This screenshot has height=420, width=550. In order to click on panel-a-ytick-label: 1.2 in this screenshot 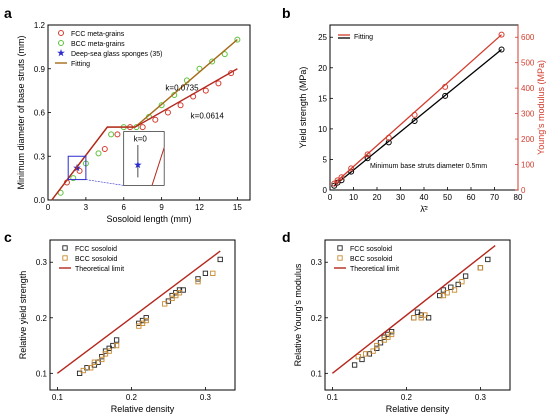, I will do `click(40, 25)`.